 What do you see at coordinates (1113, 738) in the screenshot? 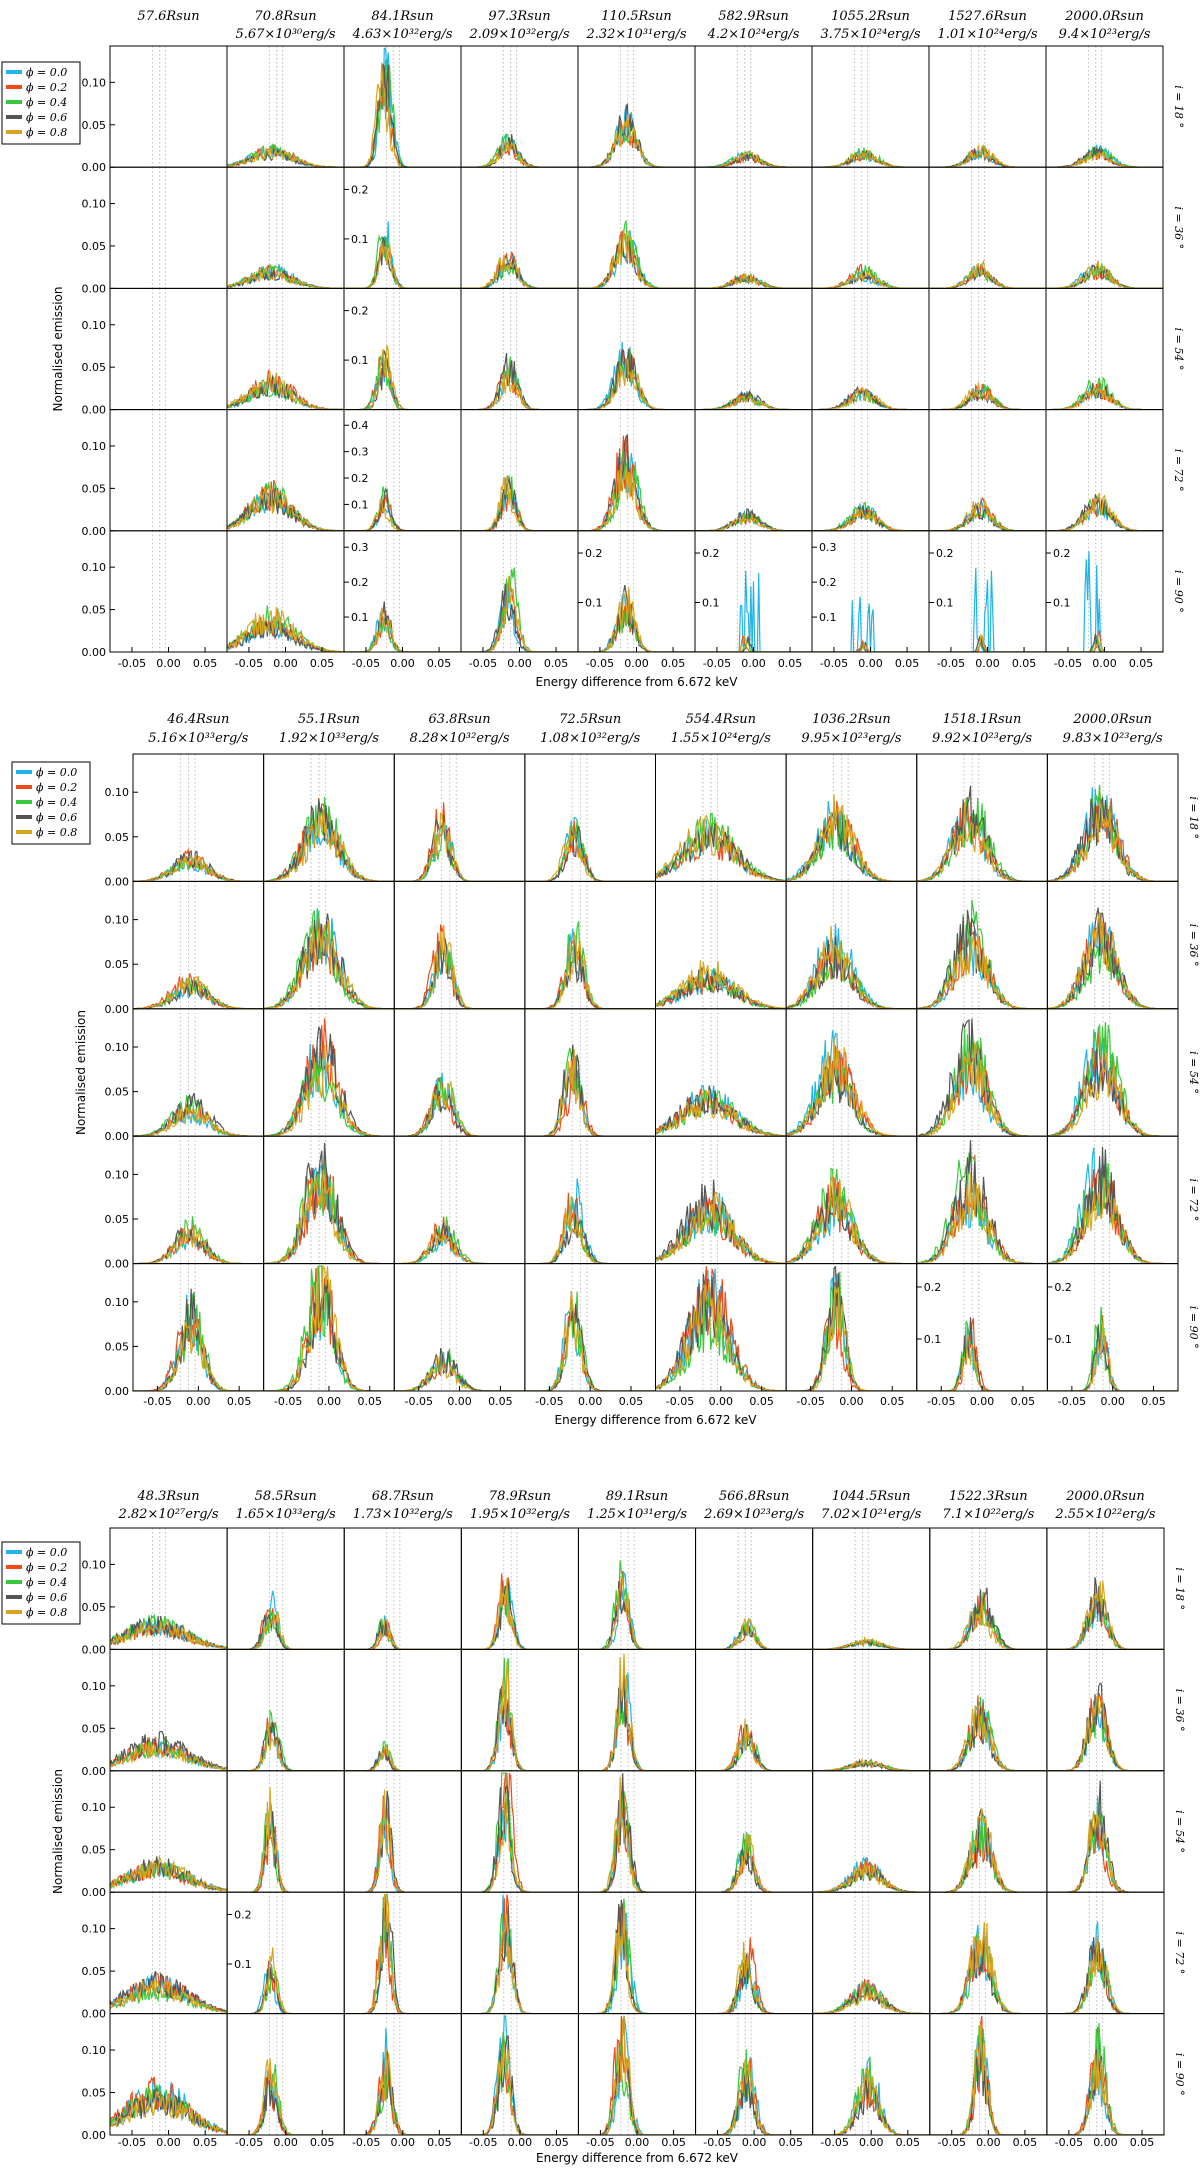
I see `column-luminosity-title: 9.83×10²³erg/s` at bounding box center [1113, 738].